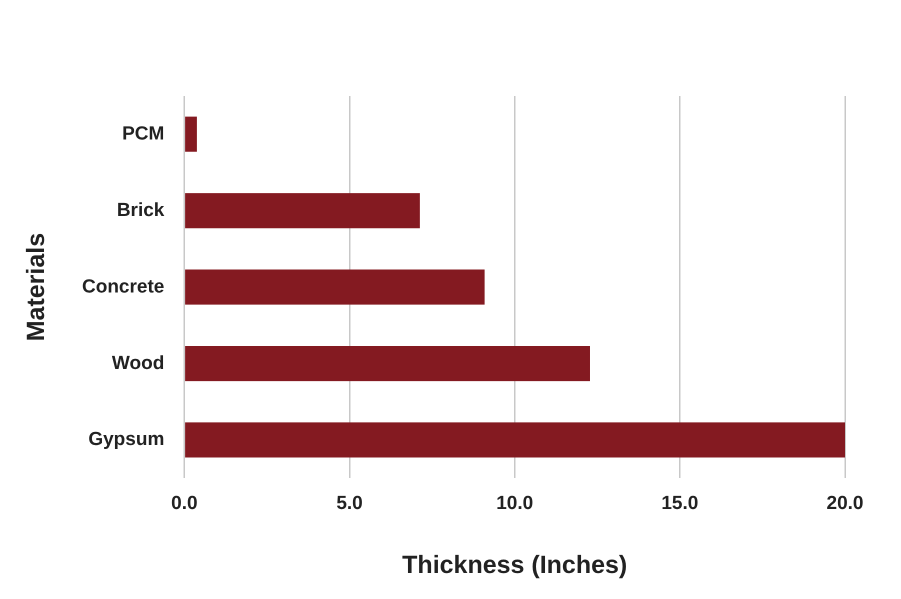 Image resolution: width=901 pixels, height=599 pixels. I want to click on x-tick-label: 5.0, so click(349, 503).